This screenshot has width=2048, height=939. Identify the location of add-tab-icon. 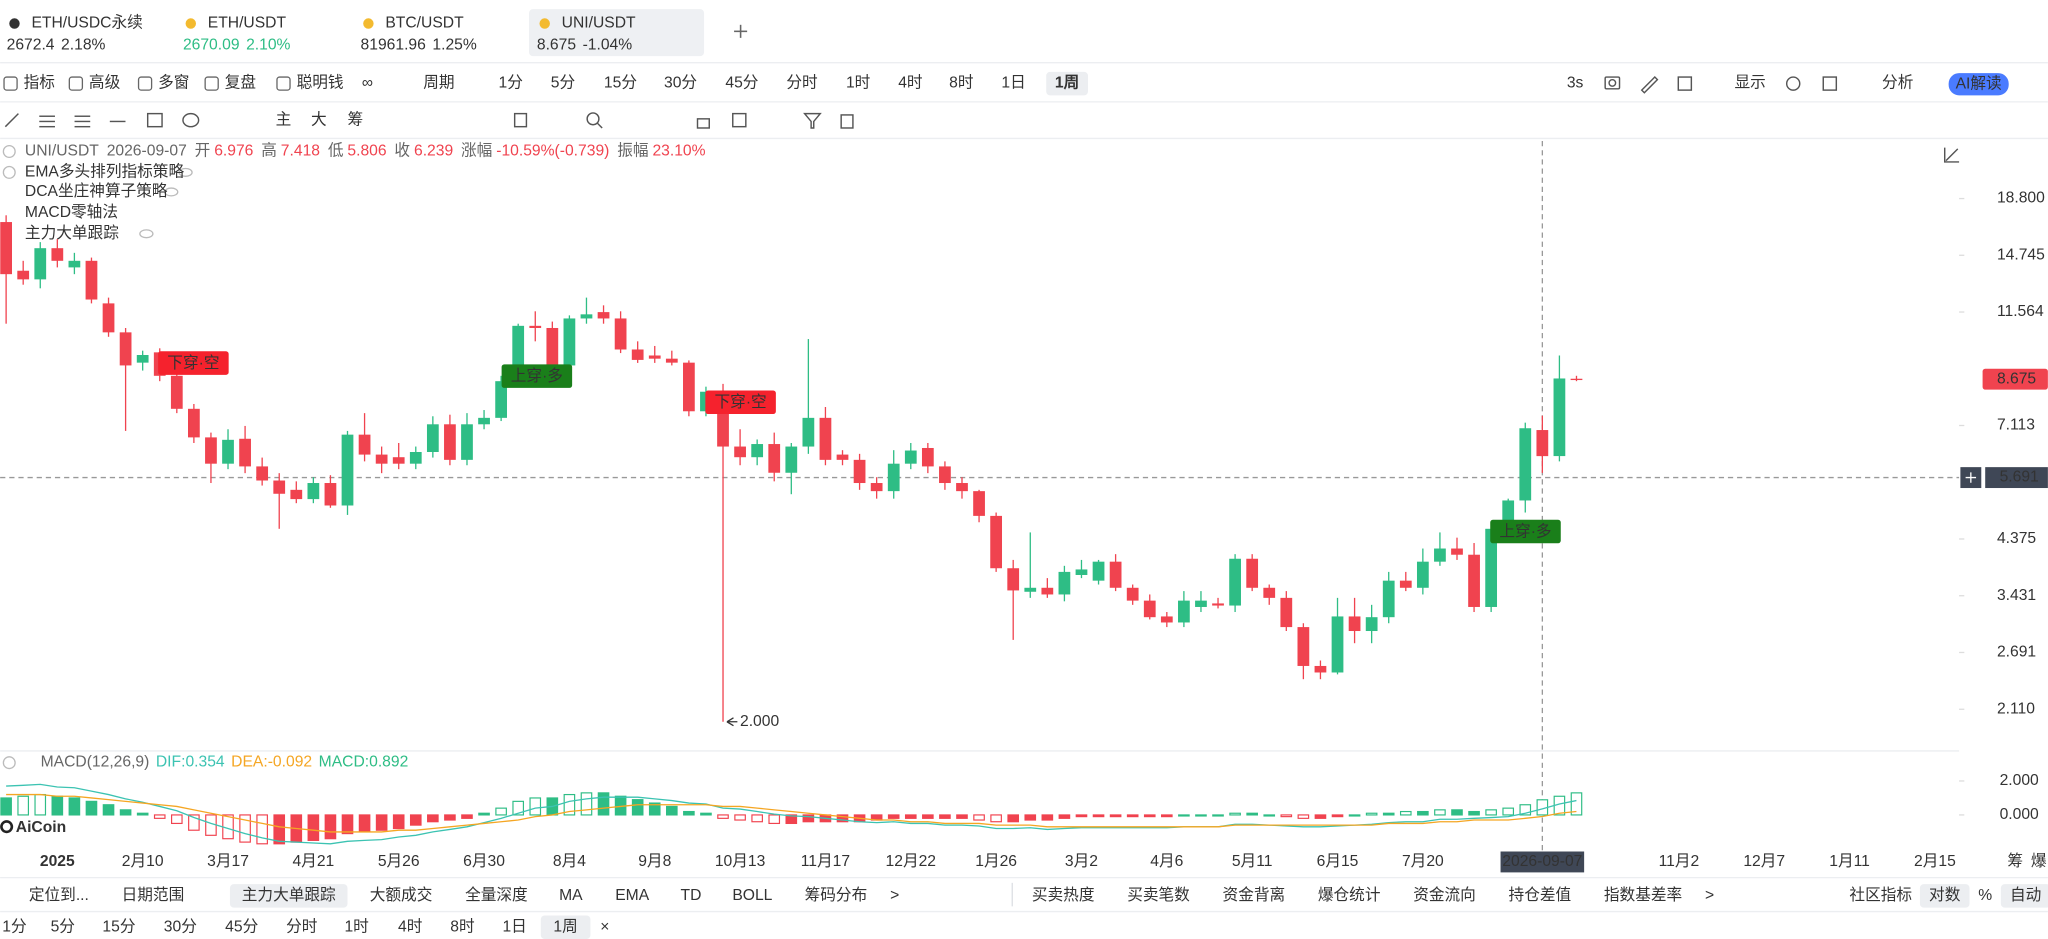
(741, 31).